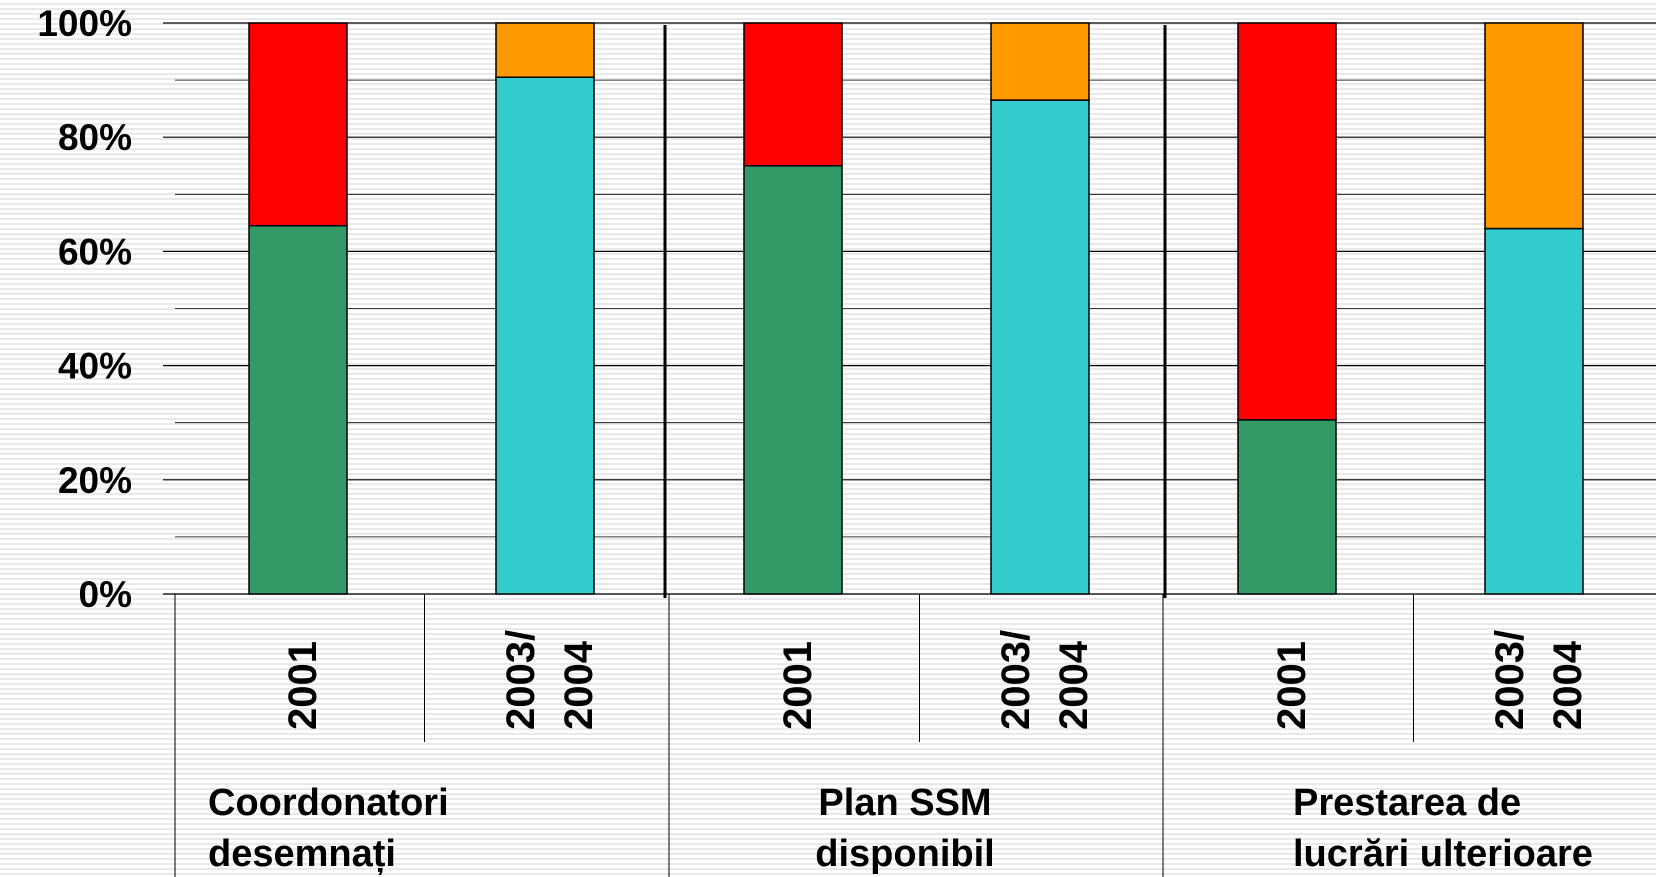 The width and height of the screenshot is (1656, 877). What do you see at coordinates (105, 594) in the screenshot?
I see `y-tick-label: 0%` at bounding box center [105, 594].